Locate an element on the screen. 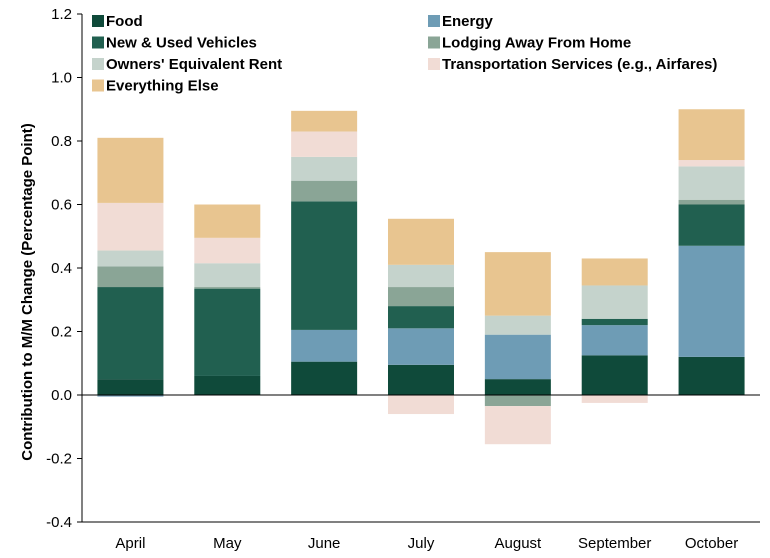 The image size is (770, 558). y-tick-label: 0.8 is located at coordinates (61, 141).